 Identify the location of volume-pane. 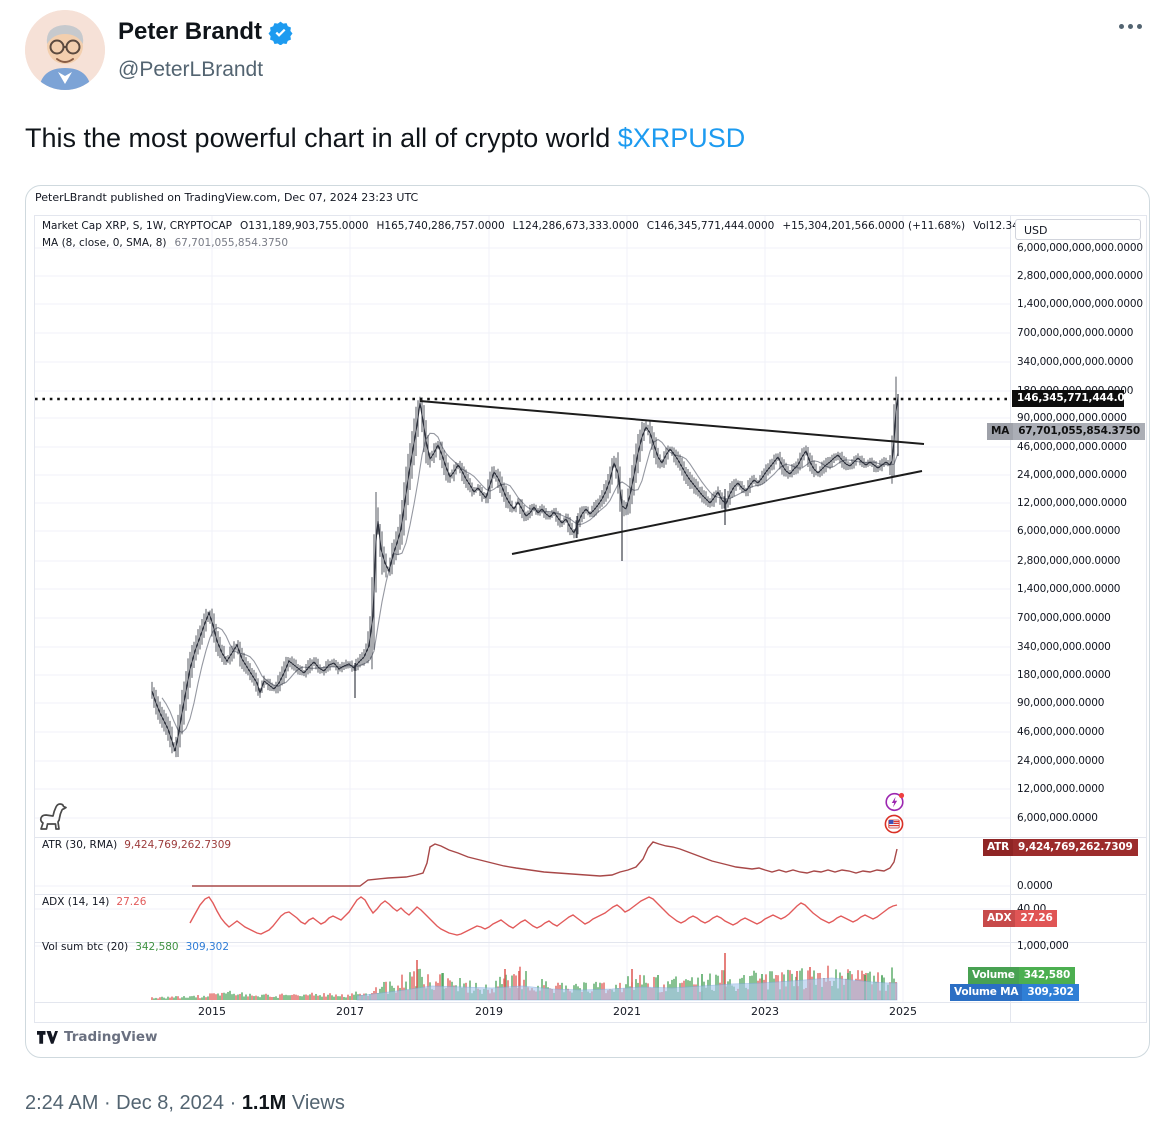
(522, 972).